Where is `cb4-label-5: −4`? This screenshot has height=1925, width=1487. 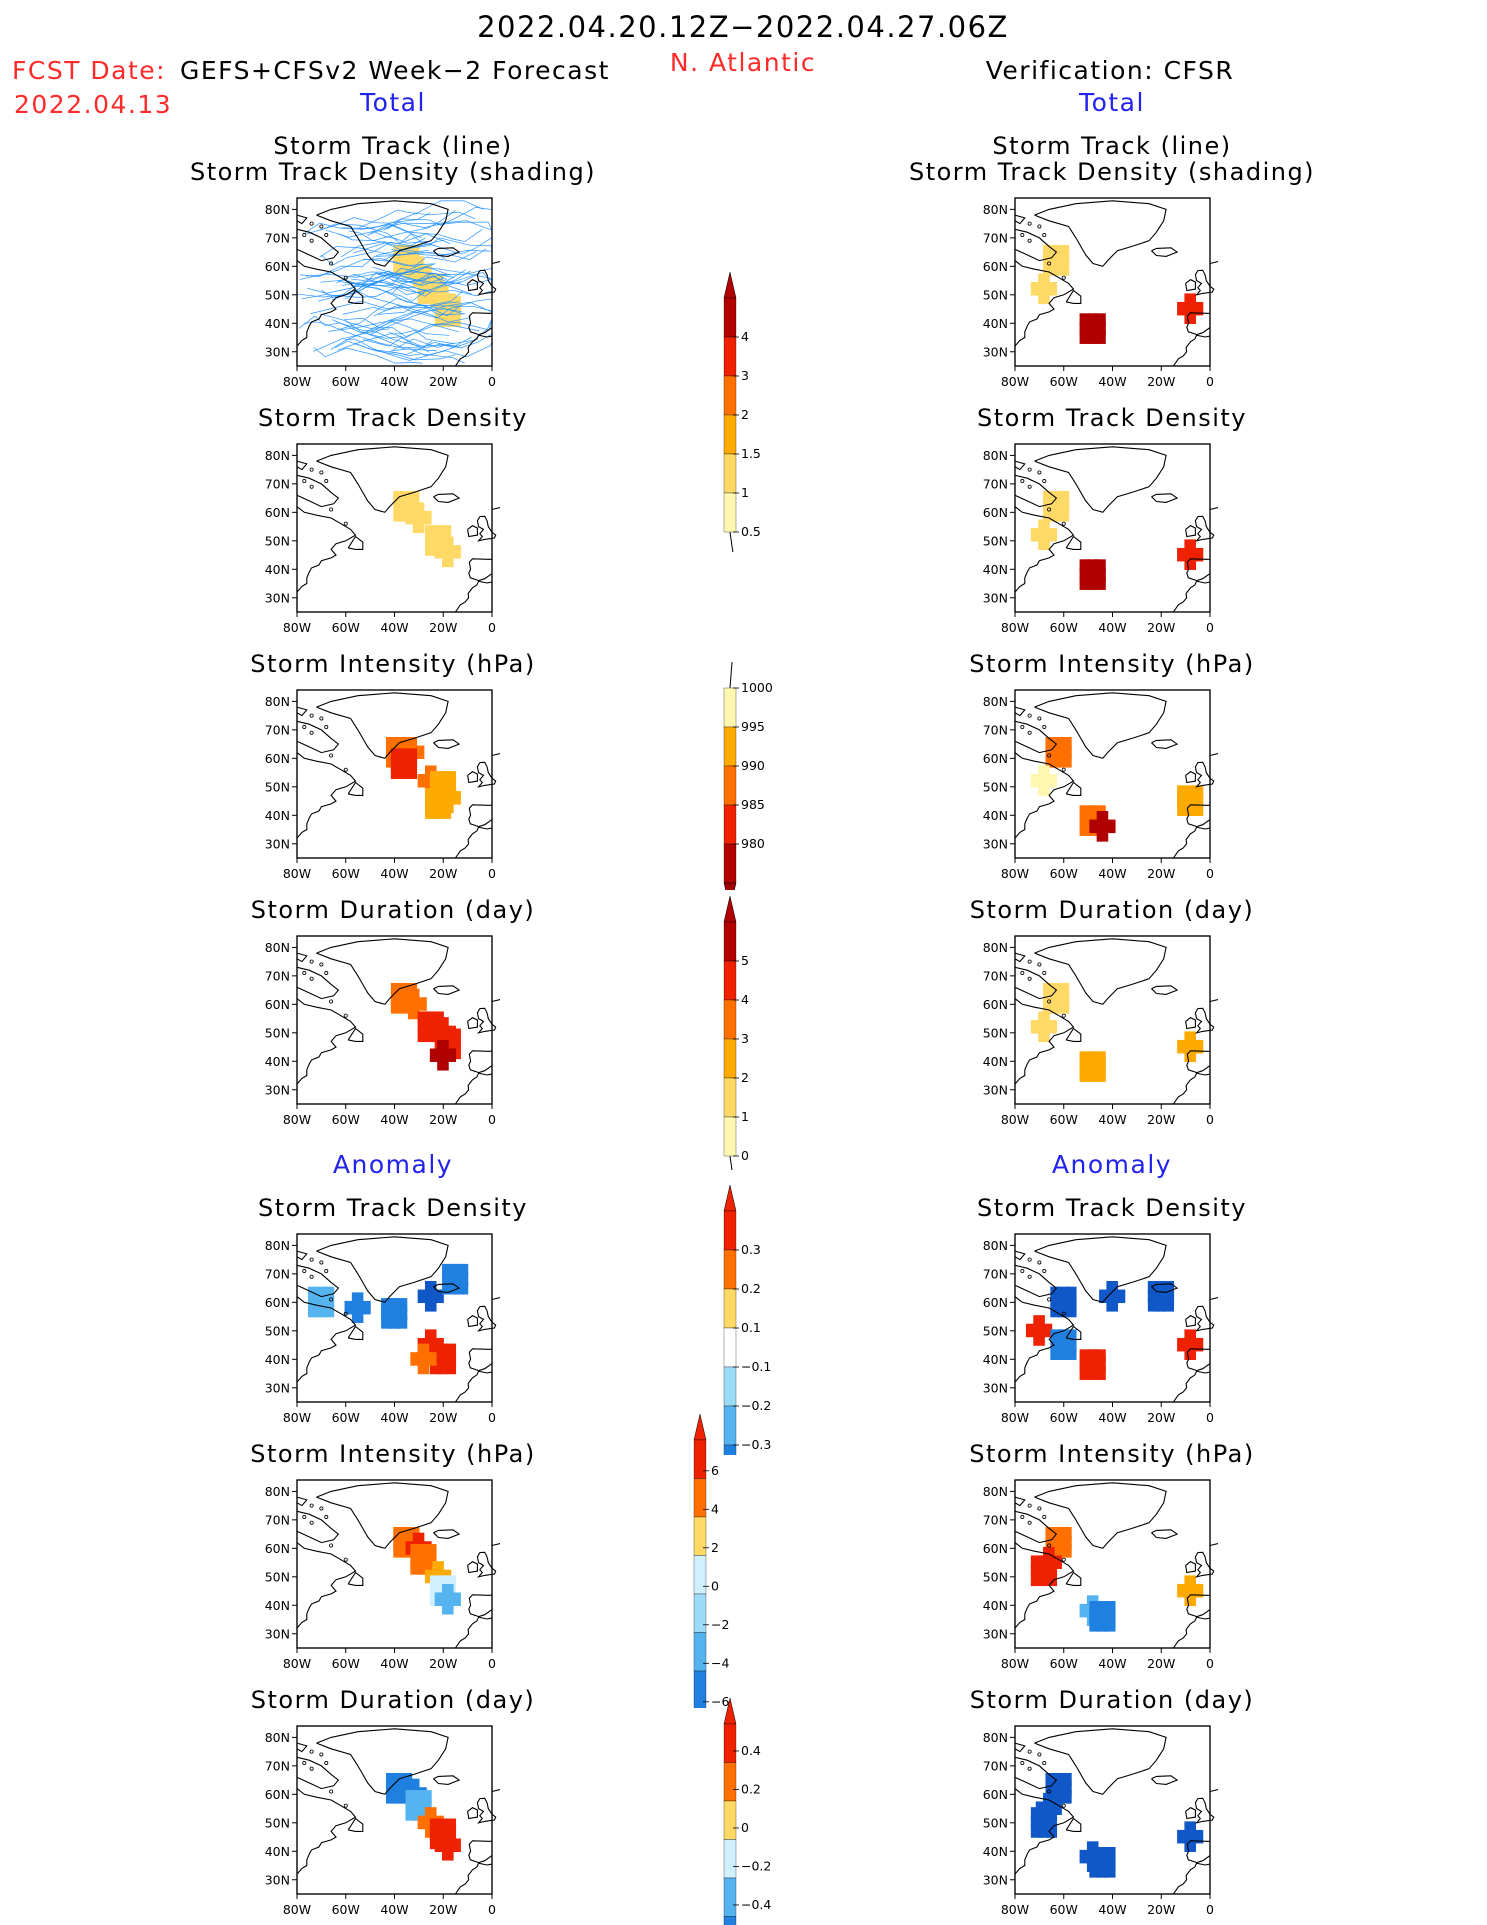 cb4-label-5: −4 is located at coordinates (720, 1662).